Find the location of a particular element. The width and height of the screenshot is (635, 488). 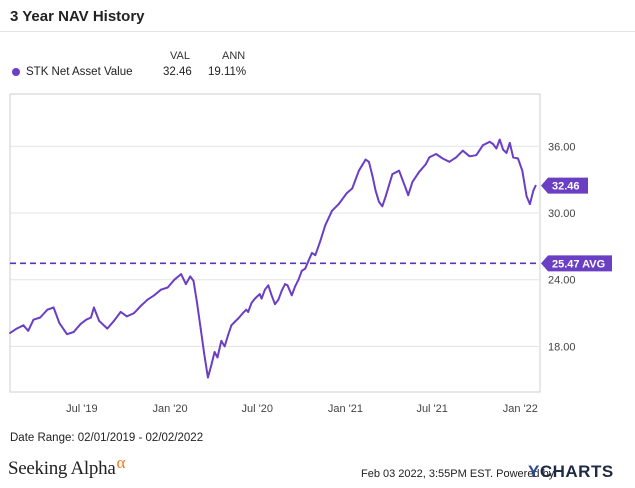

legend-value: 32.46 is located at coordinates (177, 72).